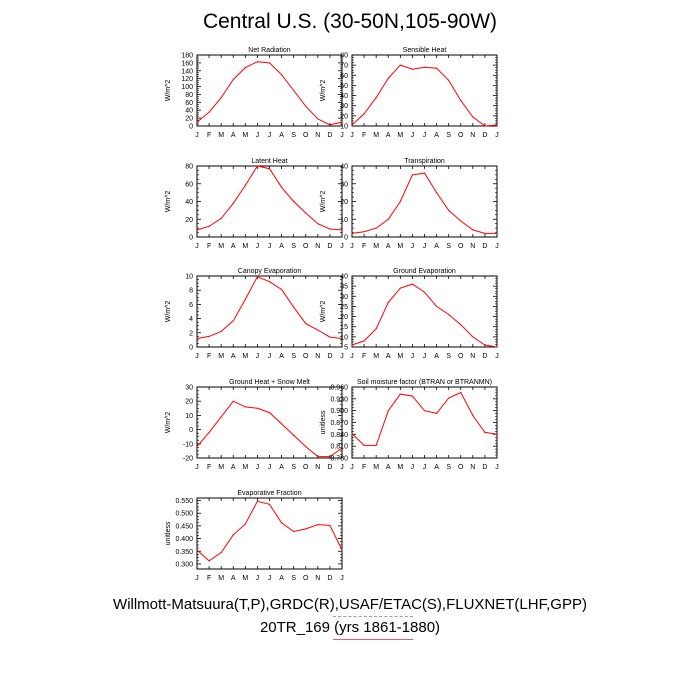  I want to click on panel-title: Ground Evaporation, so click(424, 271).